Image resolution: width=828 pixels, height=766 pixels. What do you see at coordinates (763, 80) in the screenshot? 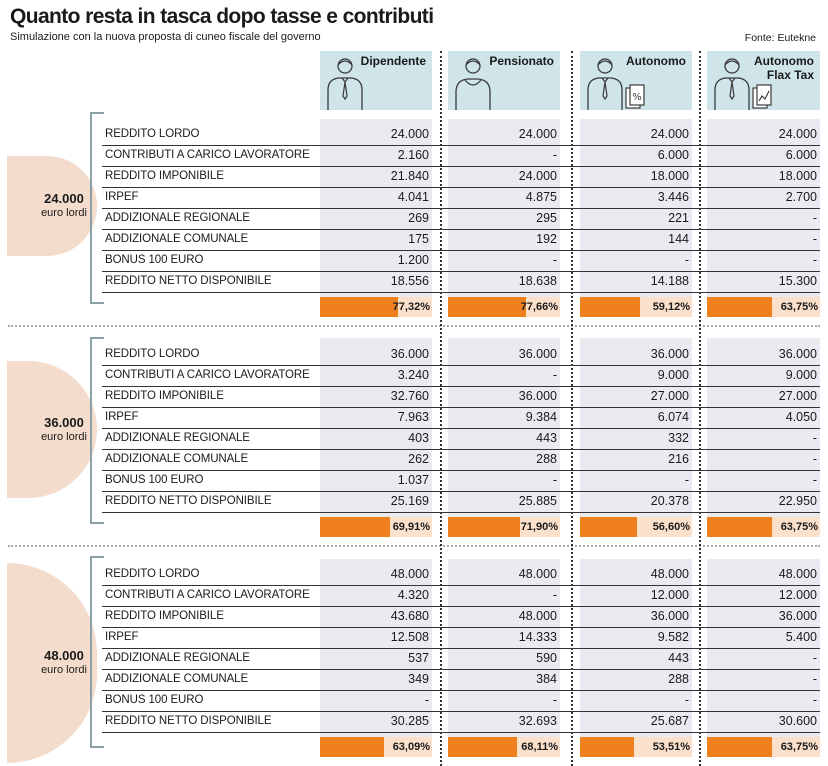
I see `column-header: Autonomo Flax Tax` at bounding box center [763, 80].